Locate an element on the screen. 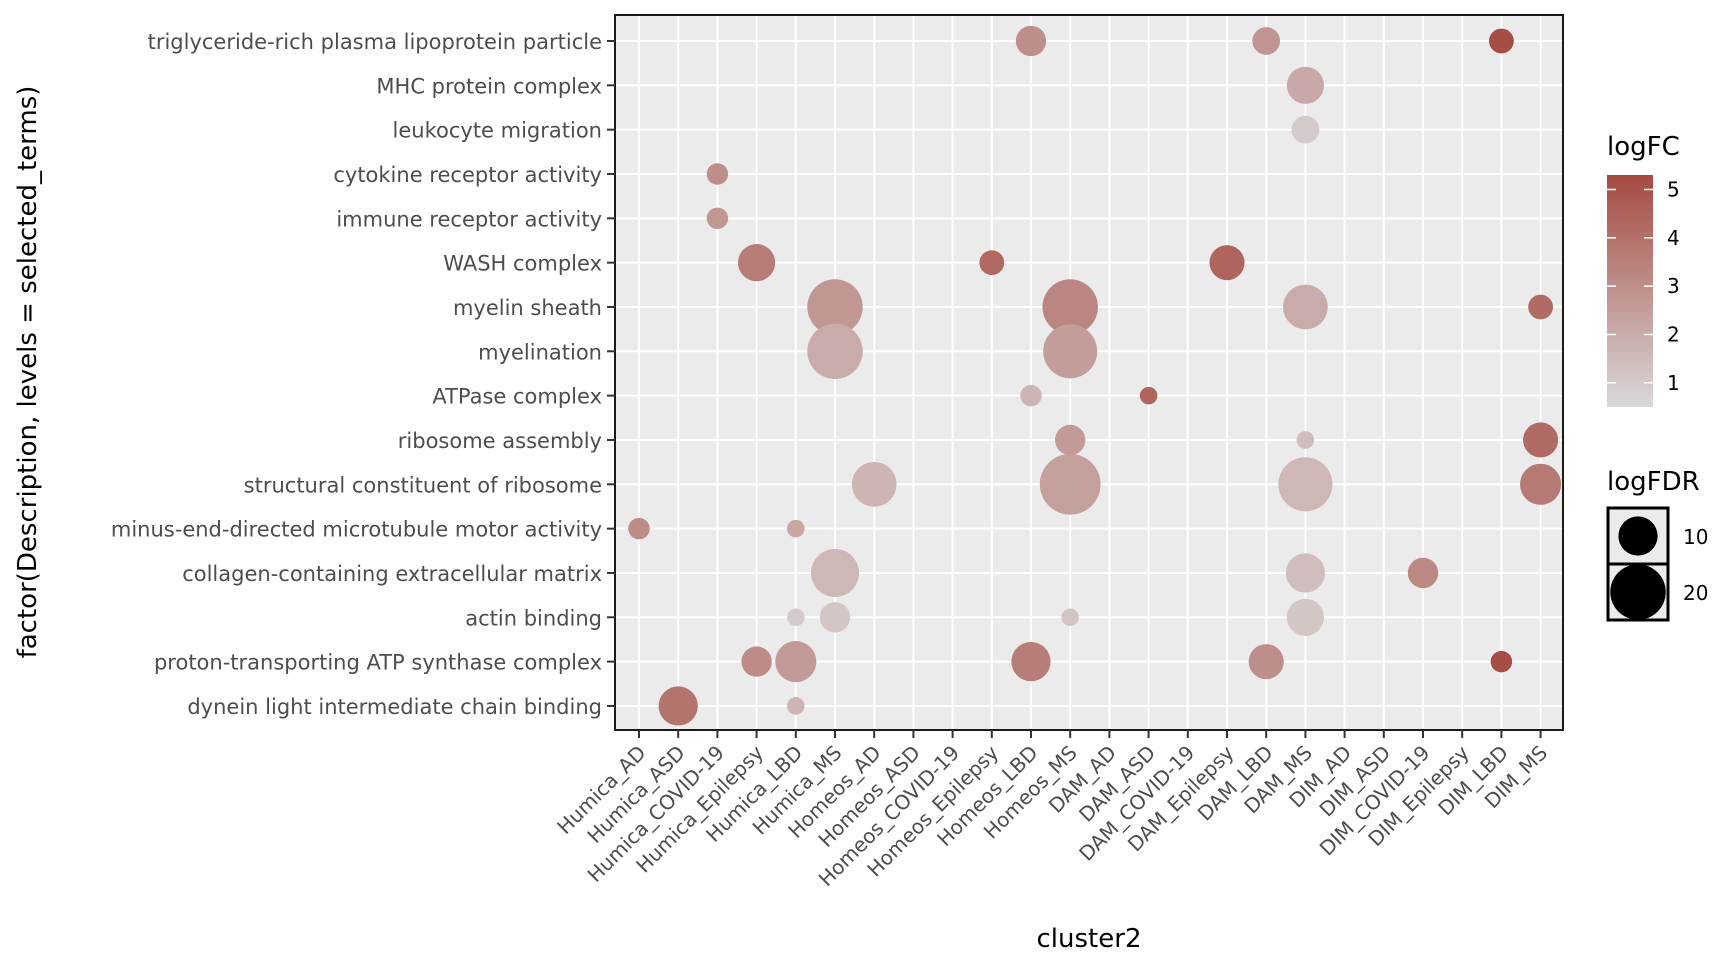  size-legend: logFDR 10 20 is located at coordinates (1657, 544).